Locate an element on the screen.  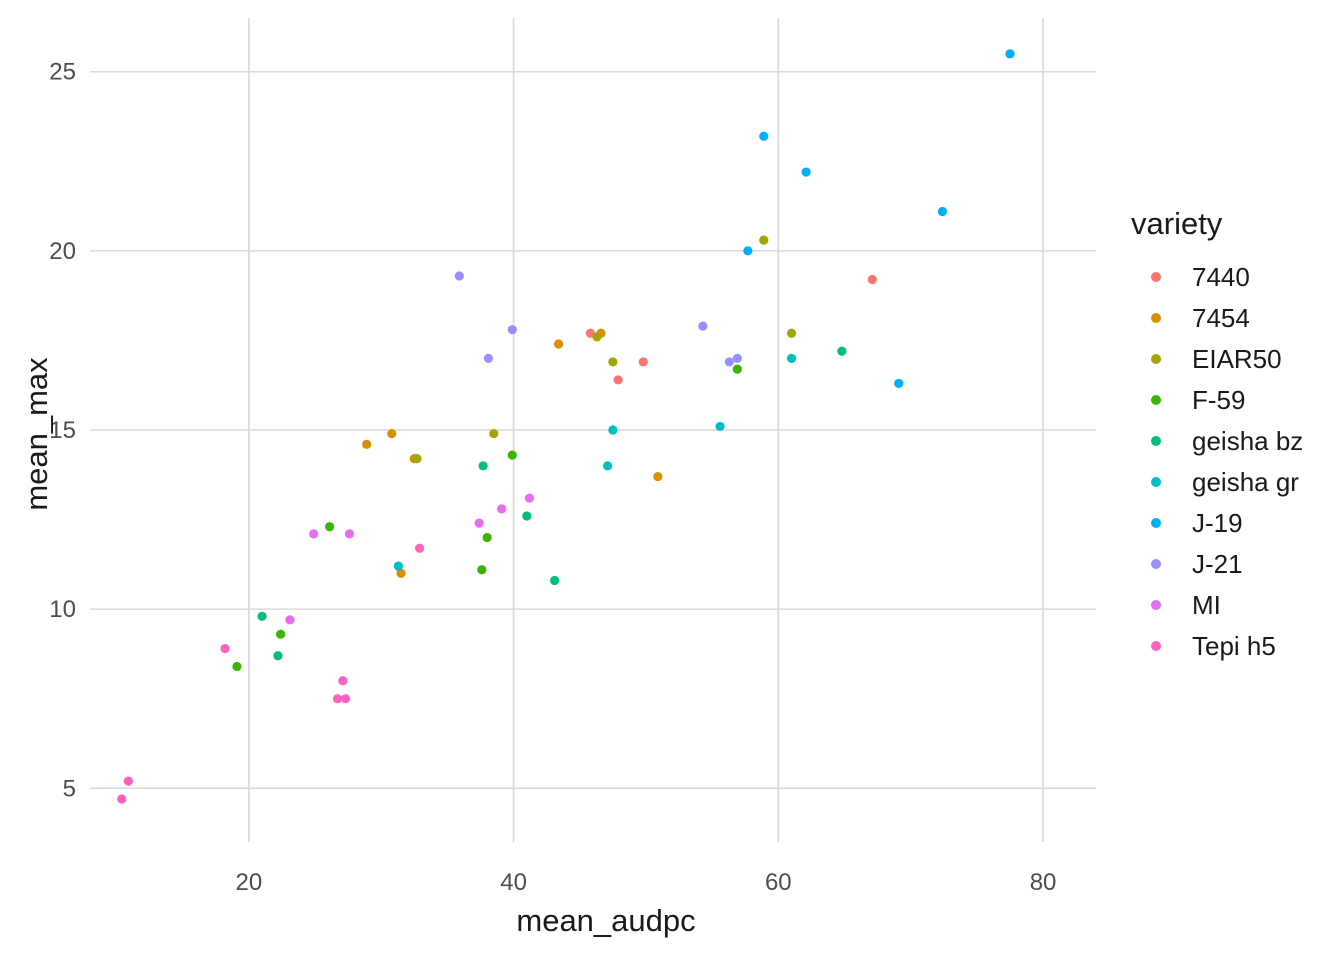
x-tick-label: 80 is located at coordinates (1043, 882).